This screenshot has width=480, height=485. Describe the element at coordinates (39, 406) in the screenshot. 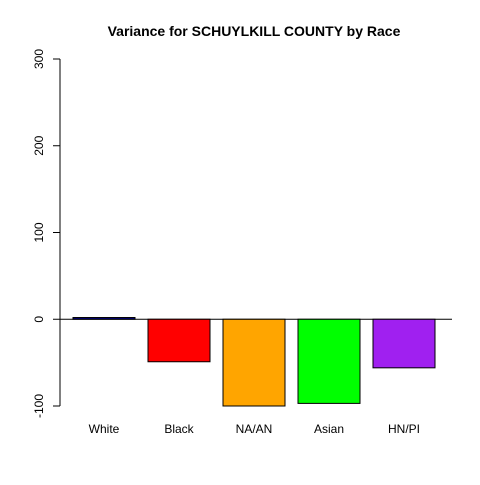

I see `y-tick-label: -100` at that location.